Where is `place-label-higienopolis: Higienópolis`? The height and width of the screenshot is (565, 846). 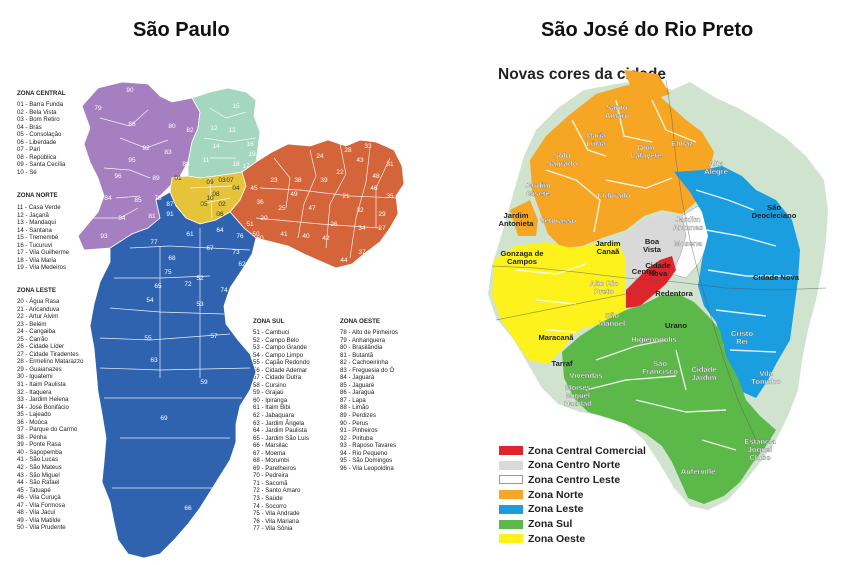 place-label-higienopolis: Higienópolis is located at coordinates (654, 339).